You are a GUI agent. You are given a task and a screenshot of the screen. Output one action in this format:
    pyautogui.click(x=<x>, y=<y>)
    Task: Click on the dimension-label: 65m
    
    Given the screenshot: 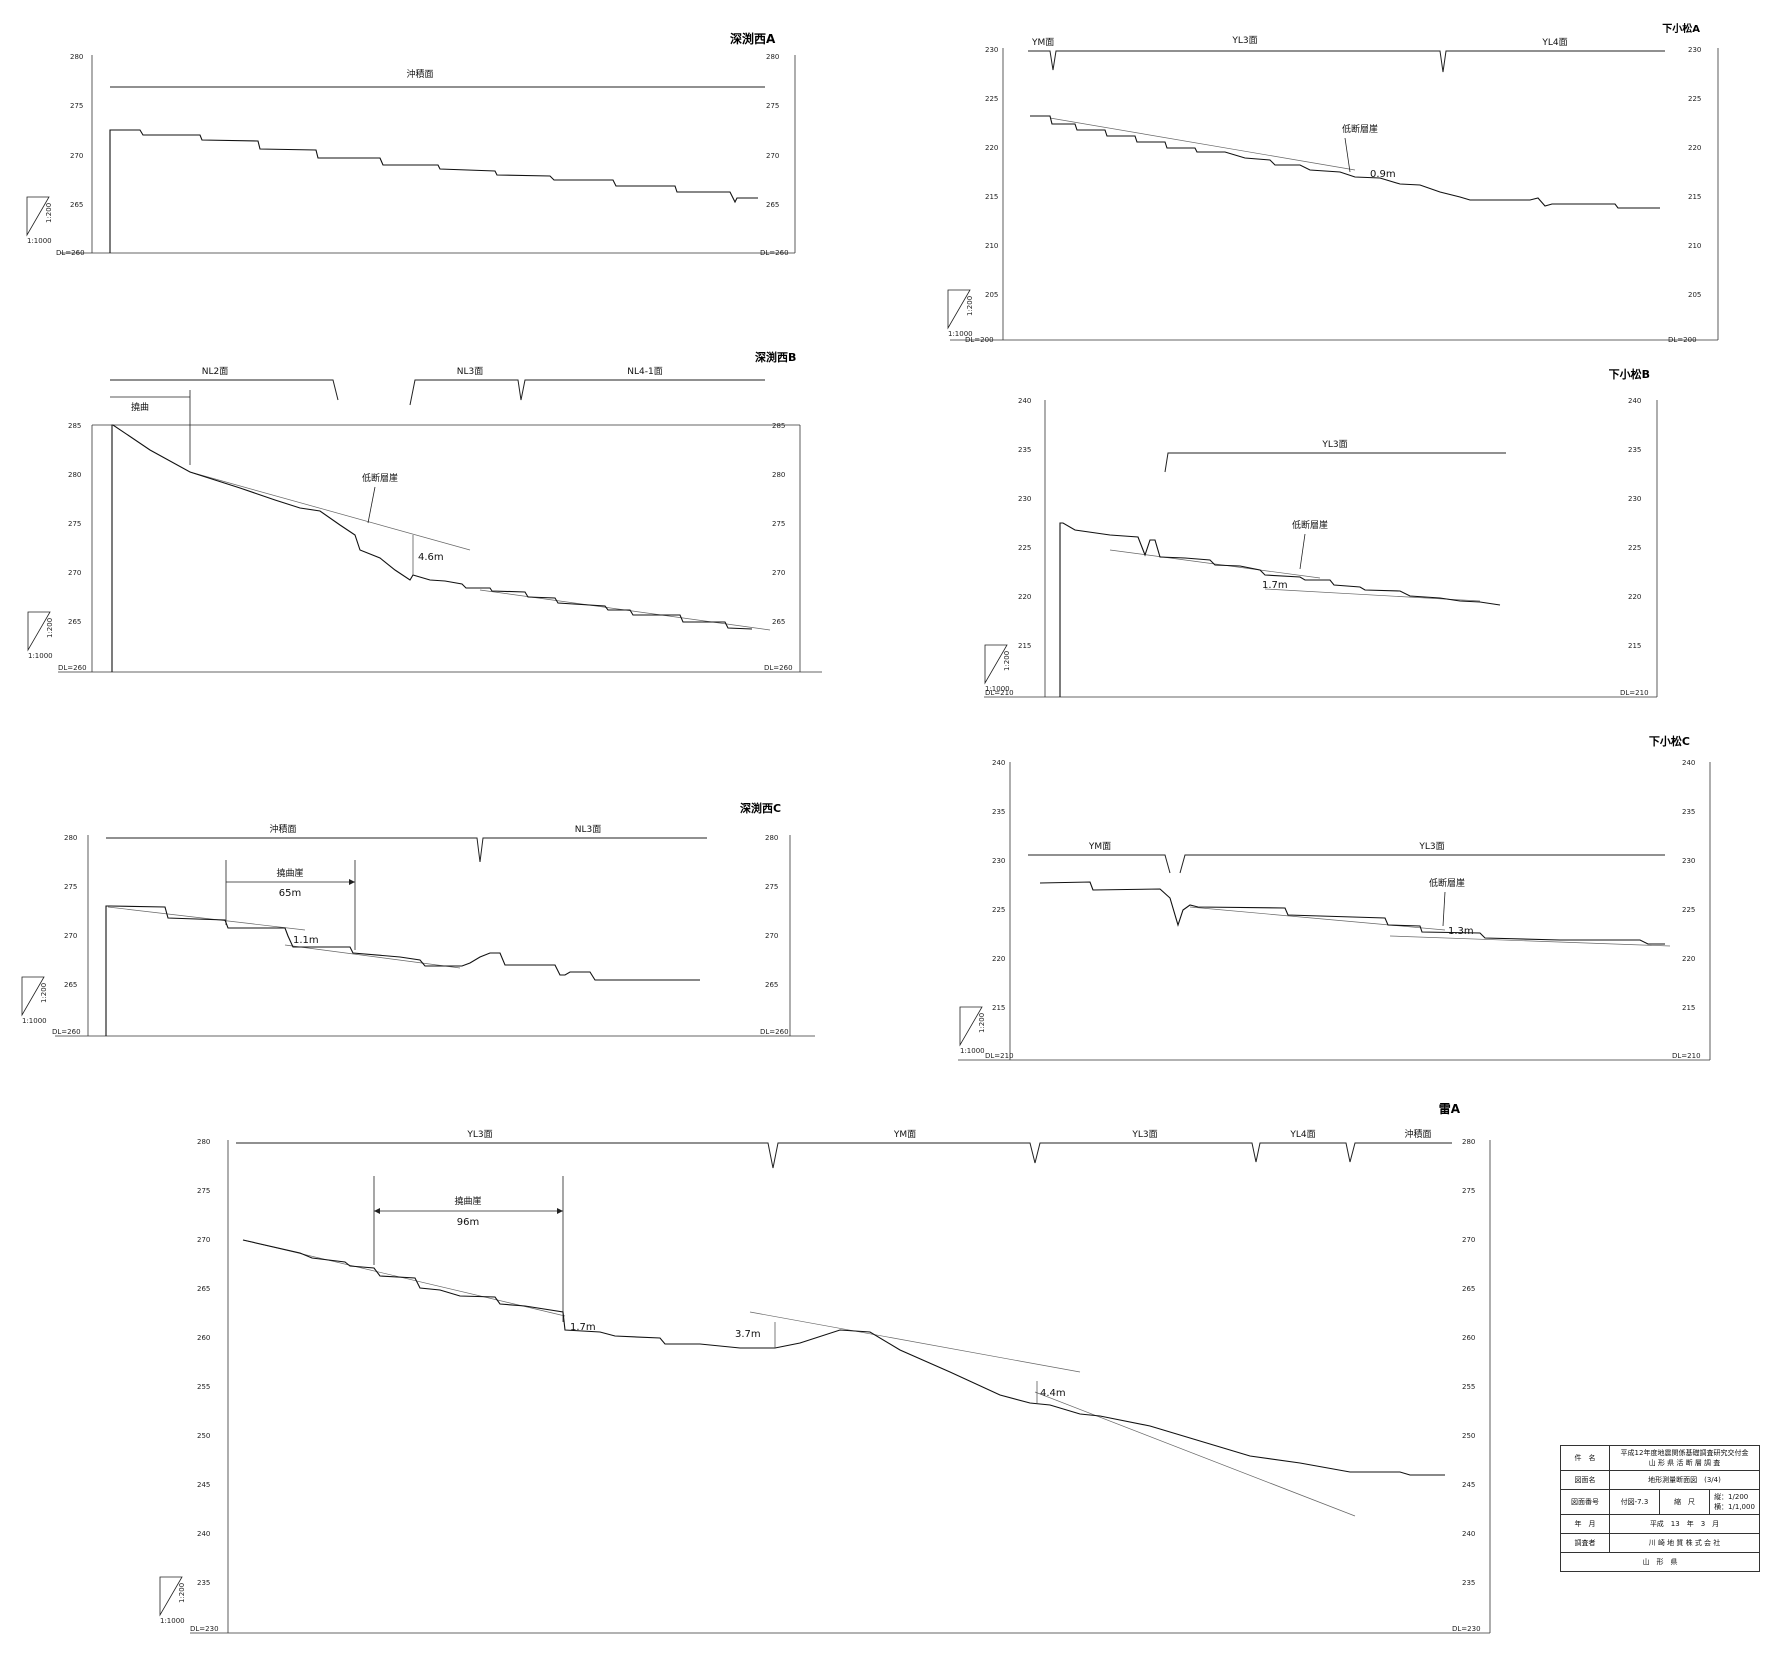 What is the action you would take?
    pyautogui.click(x=290, y=893)
    